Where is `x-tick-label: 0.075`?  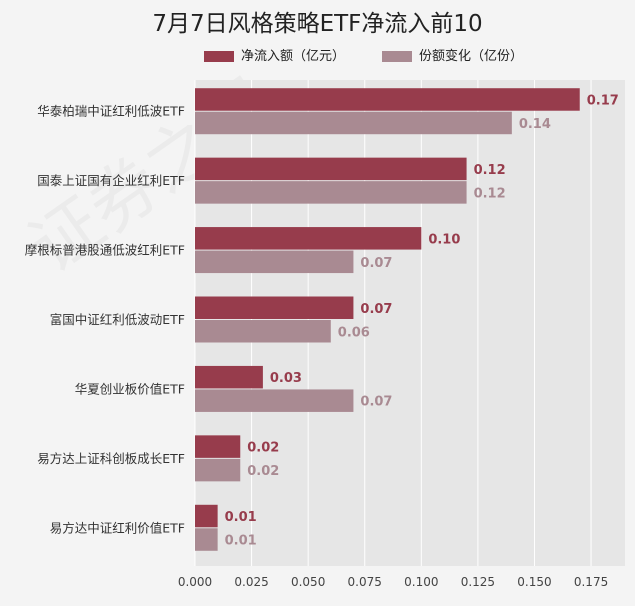 x-tick-label: 0.075 is located at coordinates (365, 582).